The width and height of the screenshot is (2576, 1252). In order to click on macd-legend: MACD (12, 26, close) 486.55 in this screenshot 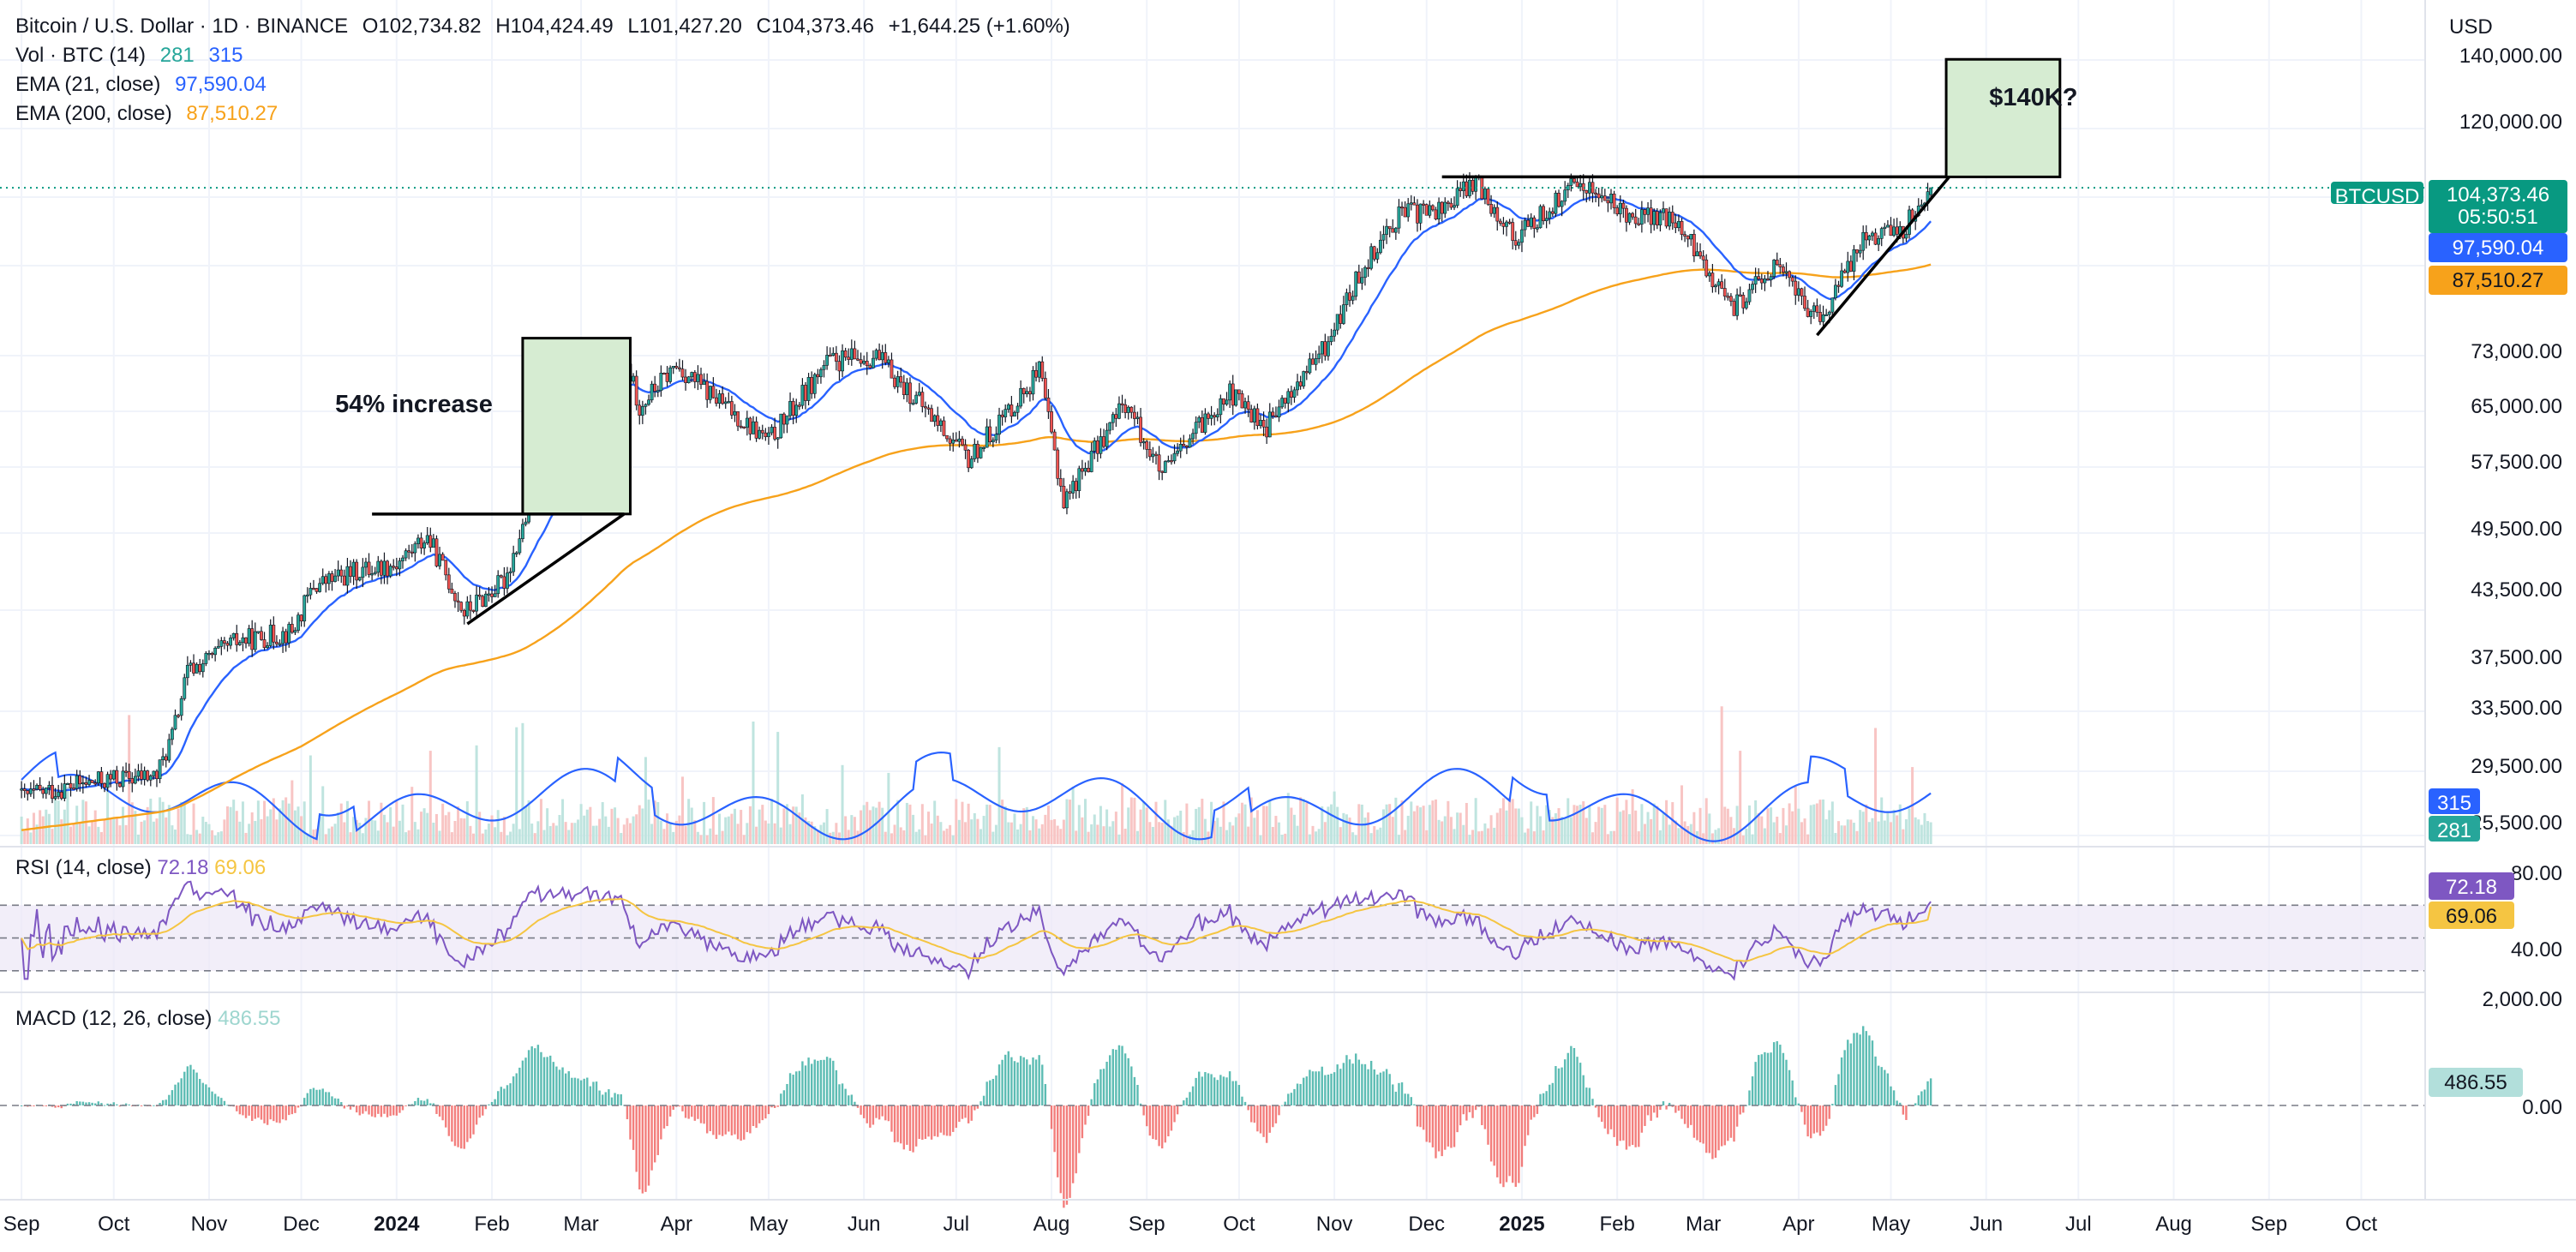, I will do `click(147, 1019)`.